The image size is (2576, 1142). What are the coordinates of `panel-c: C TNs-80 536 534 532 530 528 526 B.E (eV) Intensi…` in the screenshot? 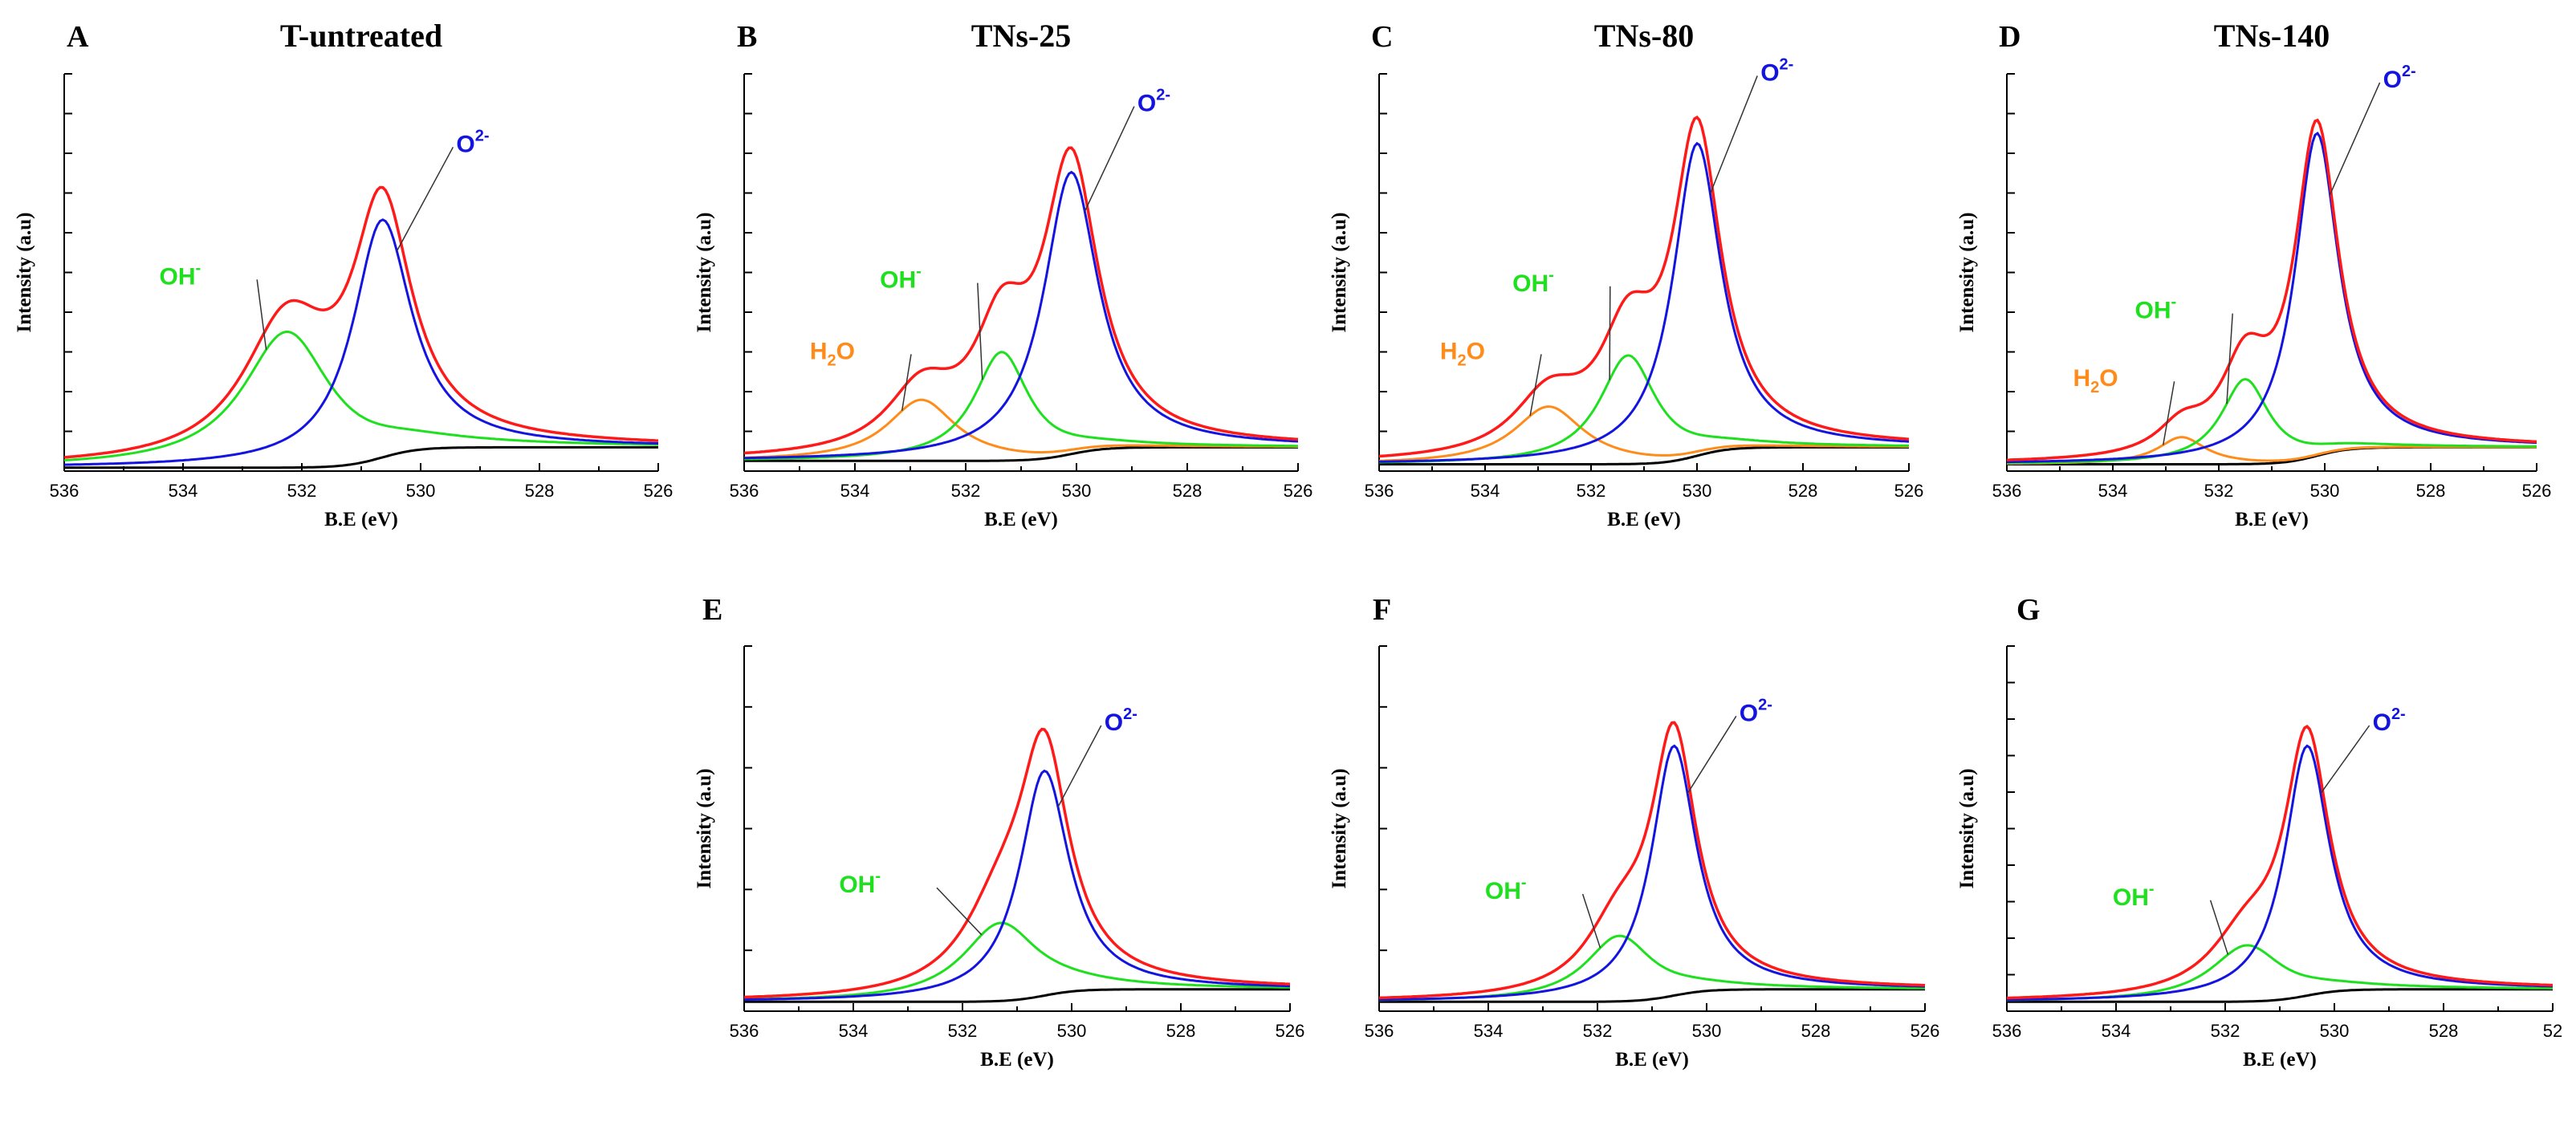 It's located at (1626, 274).